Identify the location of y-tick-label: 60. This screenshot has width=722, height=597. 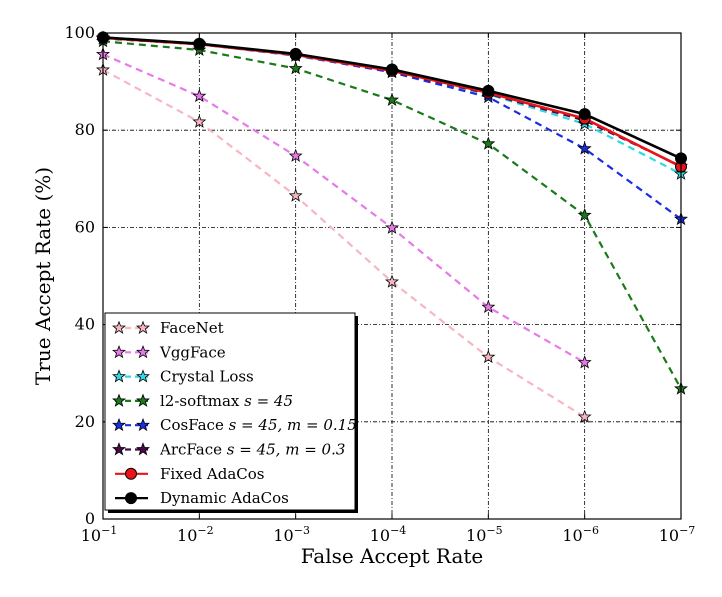
(85, 226).